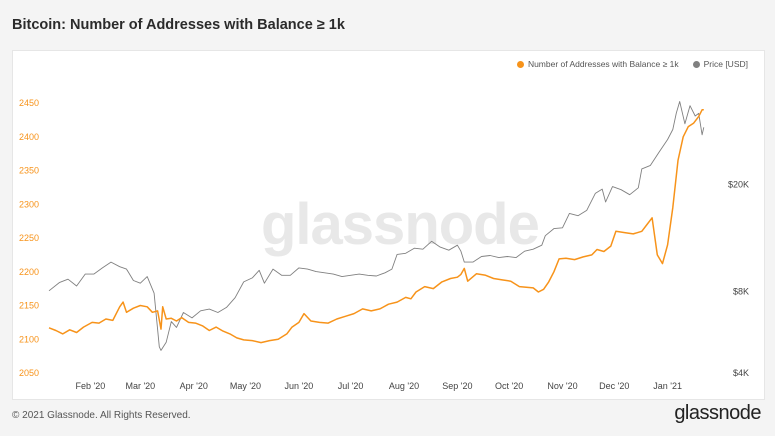  I want to click on x-tick-label: Dec '20, so click(614, 386).